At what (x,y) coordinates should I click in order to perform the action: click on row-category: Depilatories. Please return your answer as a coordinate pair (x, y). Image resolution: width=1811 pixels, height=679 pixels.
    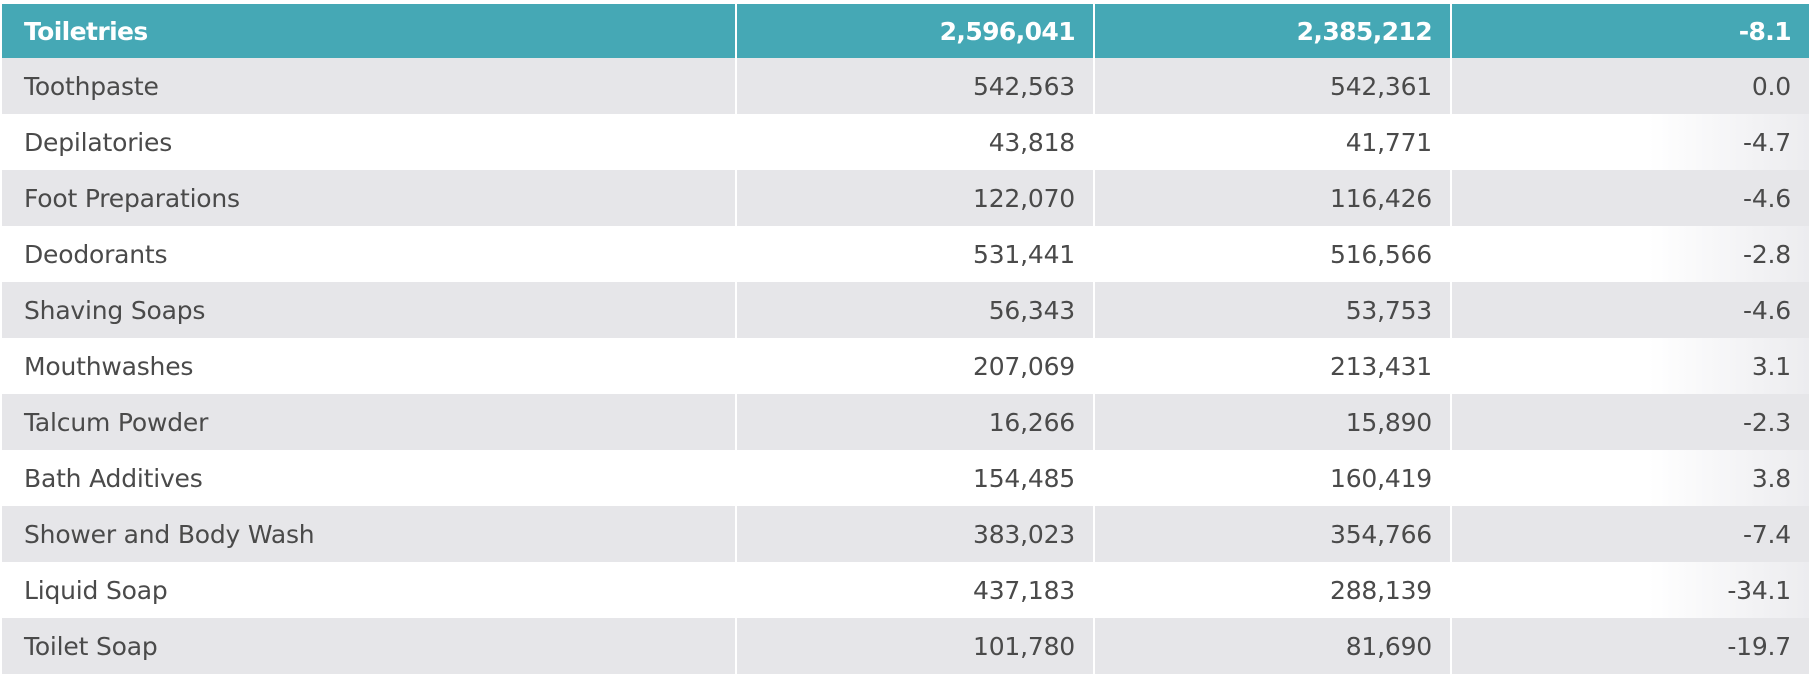
    Looking at the image, I should click on (369, 142).